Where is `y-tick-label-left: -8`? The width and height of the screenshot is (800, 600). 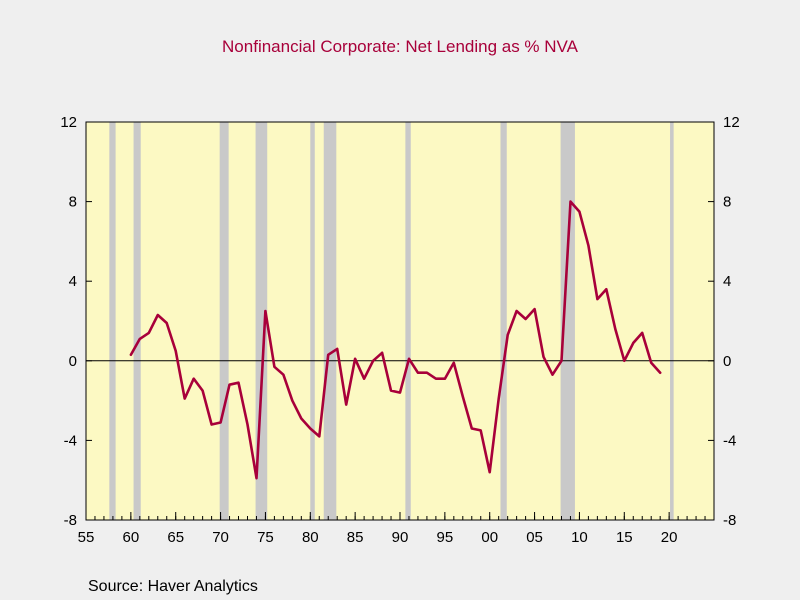
y-tick-label-left: -8 is located at coordinates (70, 520).